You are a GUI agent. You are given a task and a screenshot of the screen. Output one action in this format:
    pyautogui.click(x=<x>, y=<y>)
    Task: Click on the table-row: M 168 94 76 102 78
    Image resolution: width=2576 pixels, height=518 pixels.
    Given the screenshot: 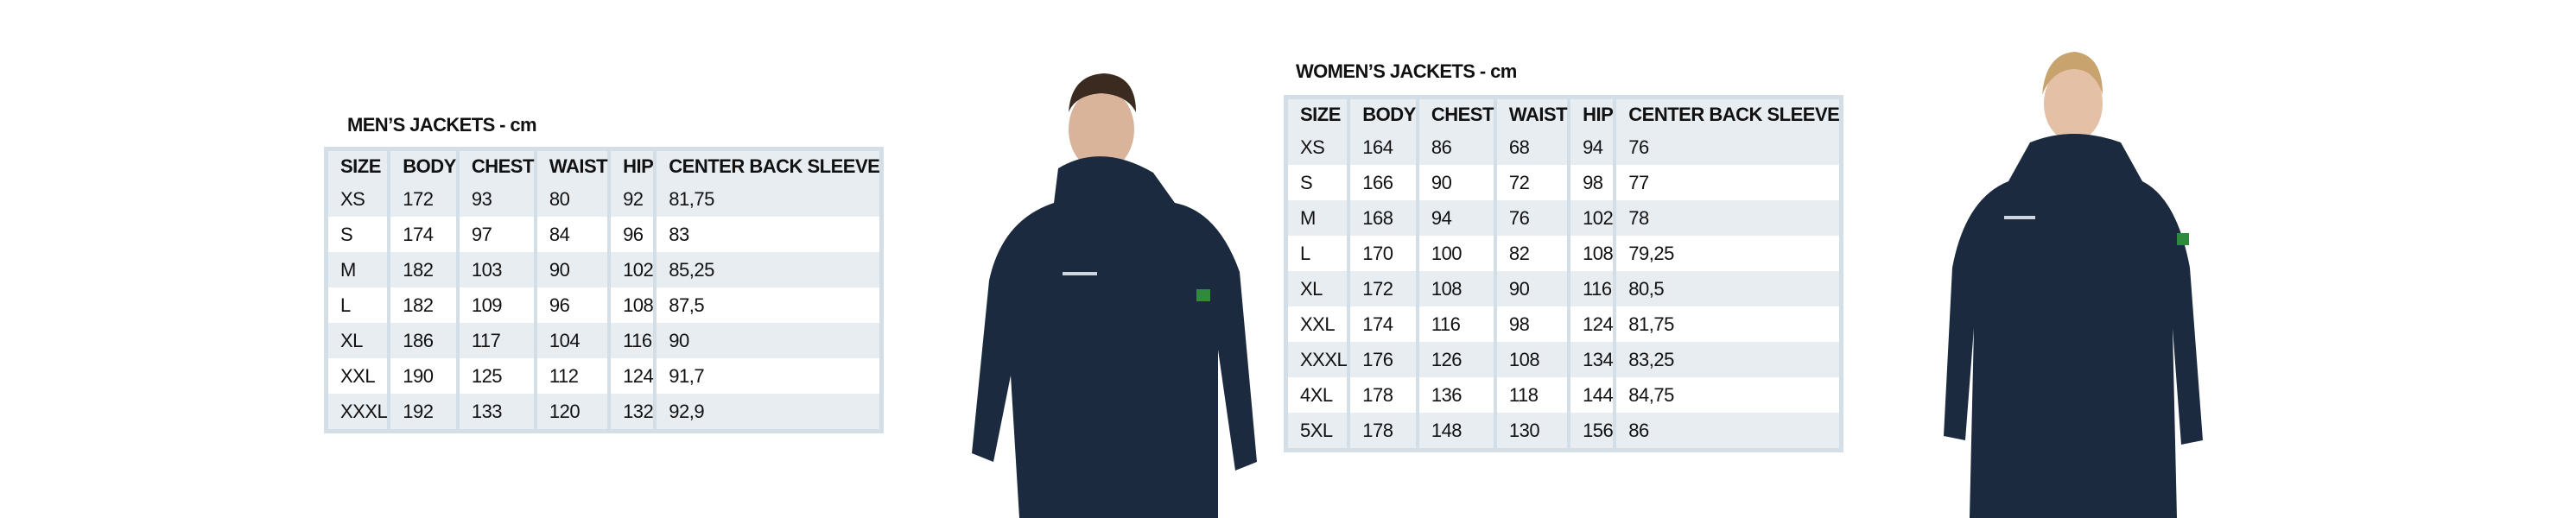 What is the action you would take?
    pyautogui.click(x=1563, y=218)
    